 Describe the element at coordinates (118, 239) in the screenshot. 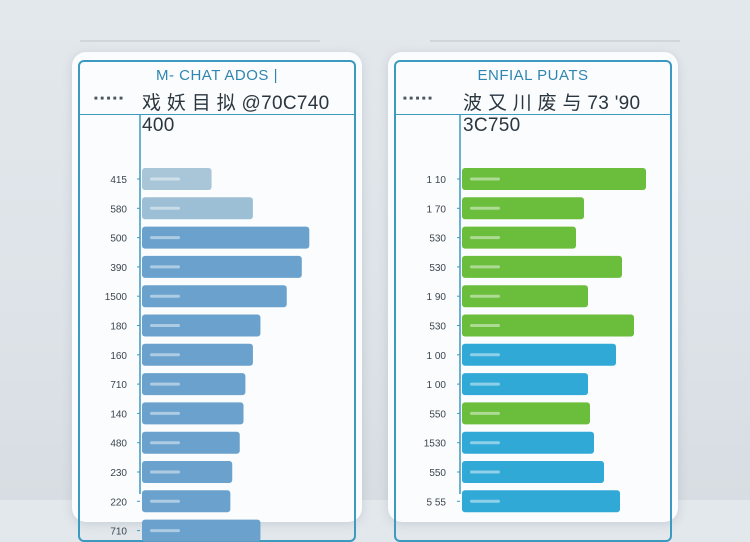

I see `category-label: 500` at that location.